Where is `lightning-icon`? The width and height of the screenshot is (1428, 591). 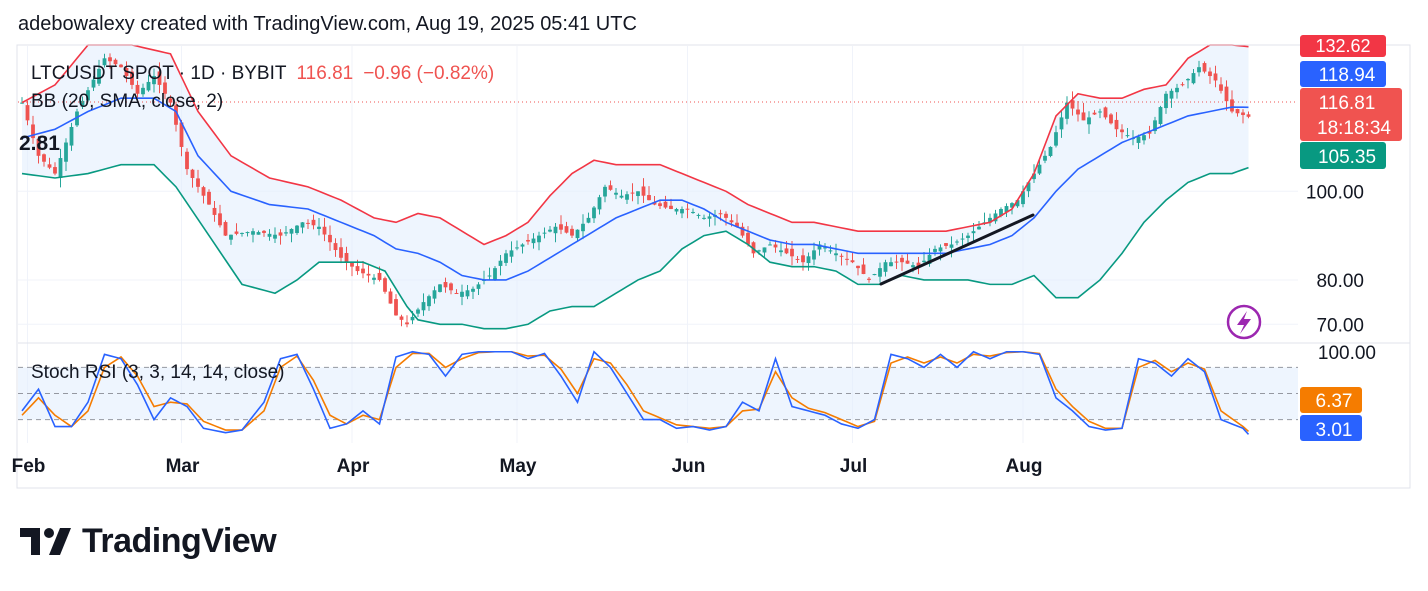
lightning-icon is located at coordinates (1244, 322).